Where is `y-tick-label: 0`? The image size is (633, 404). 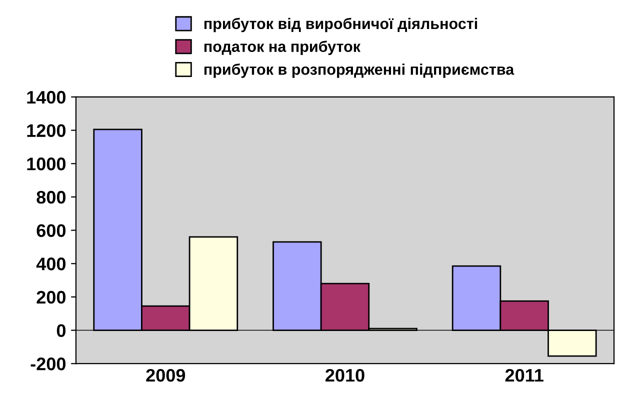
y-tick-label: 0 is located at coordinates (61, 330).